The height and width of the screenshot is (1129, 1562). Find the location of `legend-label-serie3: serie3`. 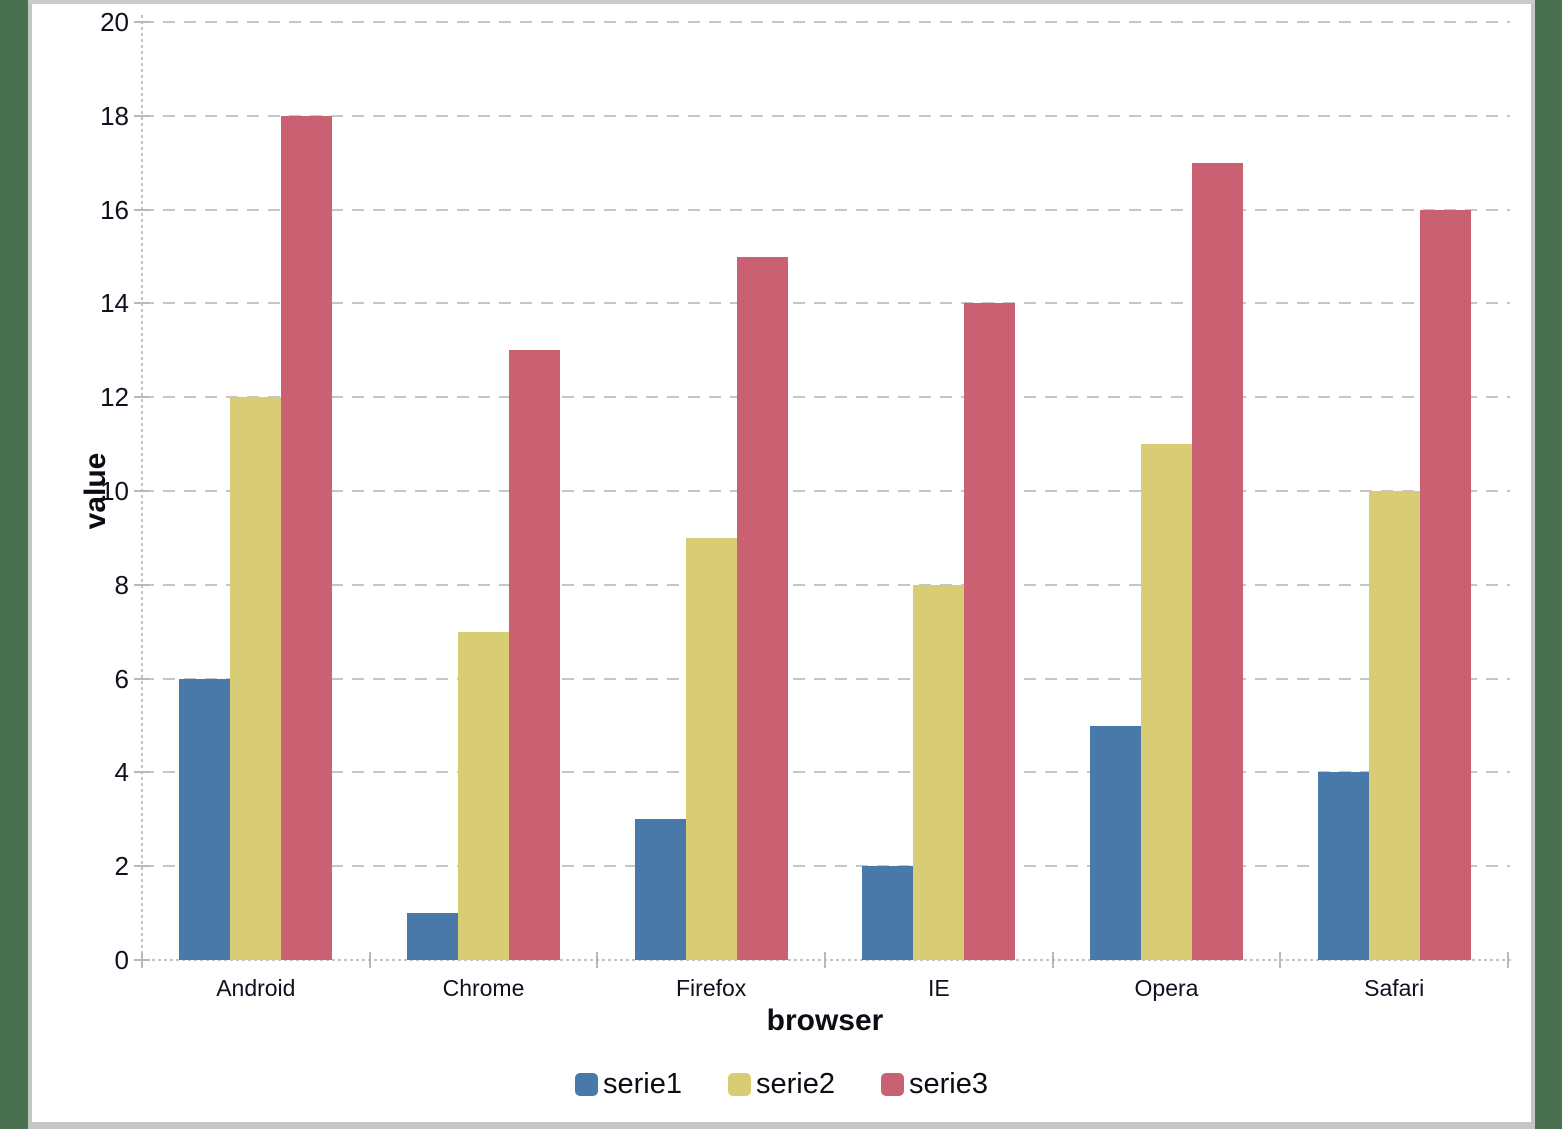

legend-label-serie3: serie3 is located at coordinates (948, 1084).